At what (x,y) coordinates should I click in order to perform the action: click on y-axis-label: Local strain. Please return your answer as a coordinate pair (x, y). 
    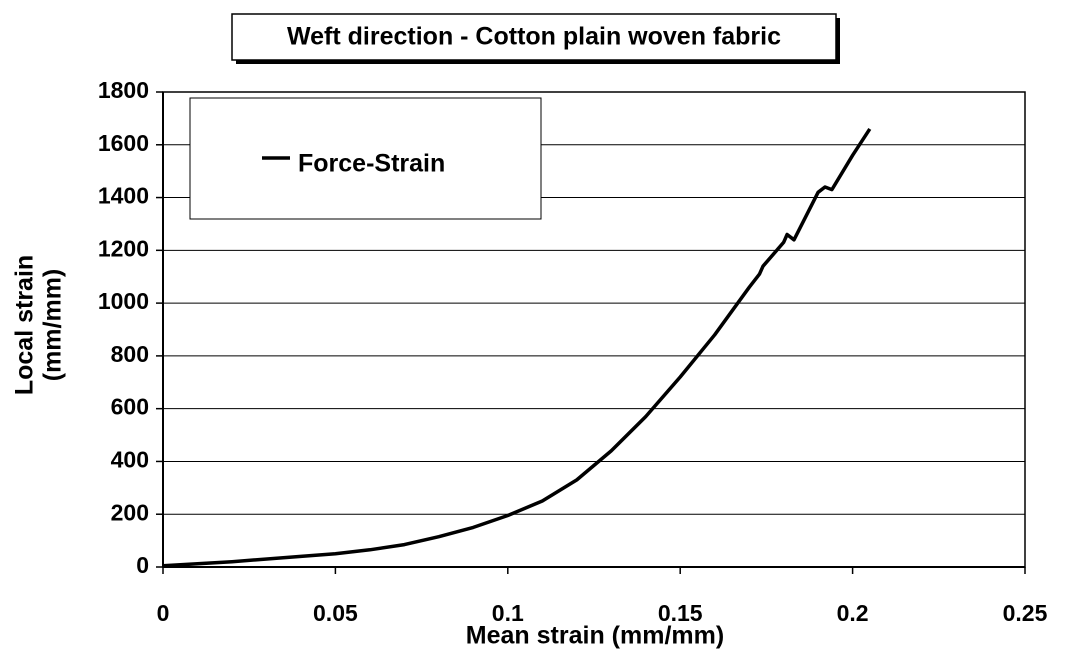
    Looking at the image, I should click on (25, 325).